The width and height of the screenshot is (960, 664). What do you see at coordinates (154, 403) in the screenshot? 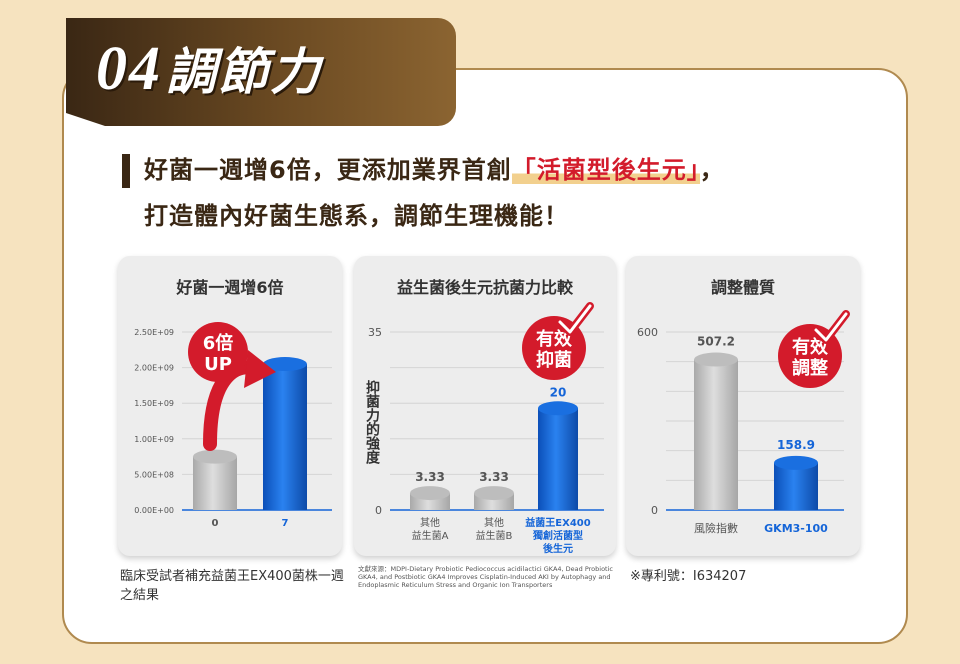
I see `y-tick-label: 1.50E+09` at bounding box center [154, 403].